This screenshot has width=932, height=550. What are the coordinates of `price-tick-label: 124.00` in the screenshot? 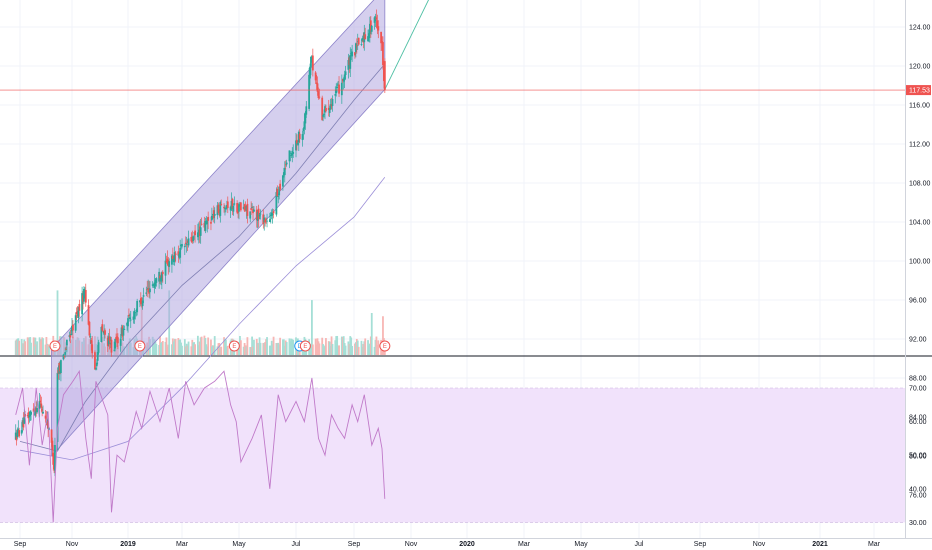 It's located at (920, 28).